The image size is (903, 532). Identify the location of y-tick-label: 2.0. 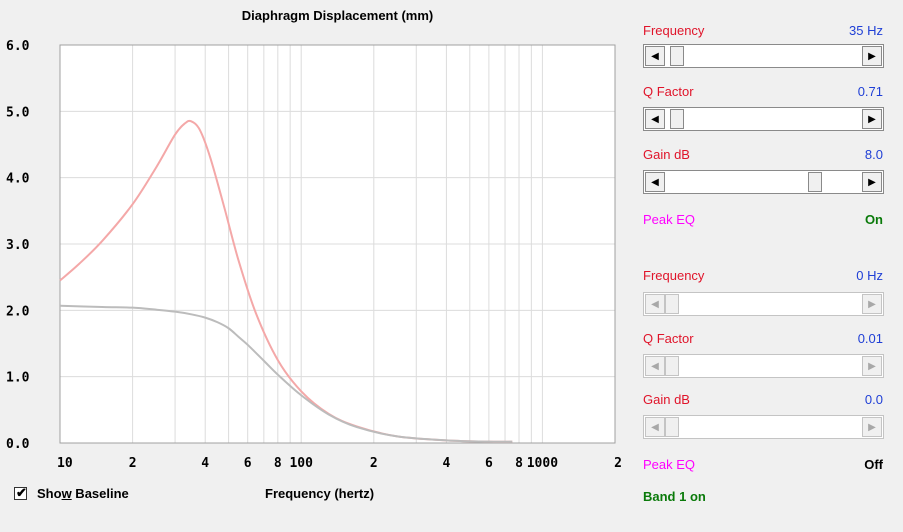
(18, 311).